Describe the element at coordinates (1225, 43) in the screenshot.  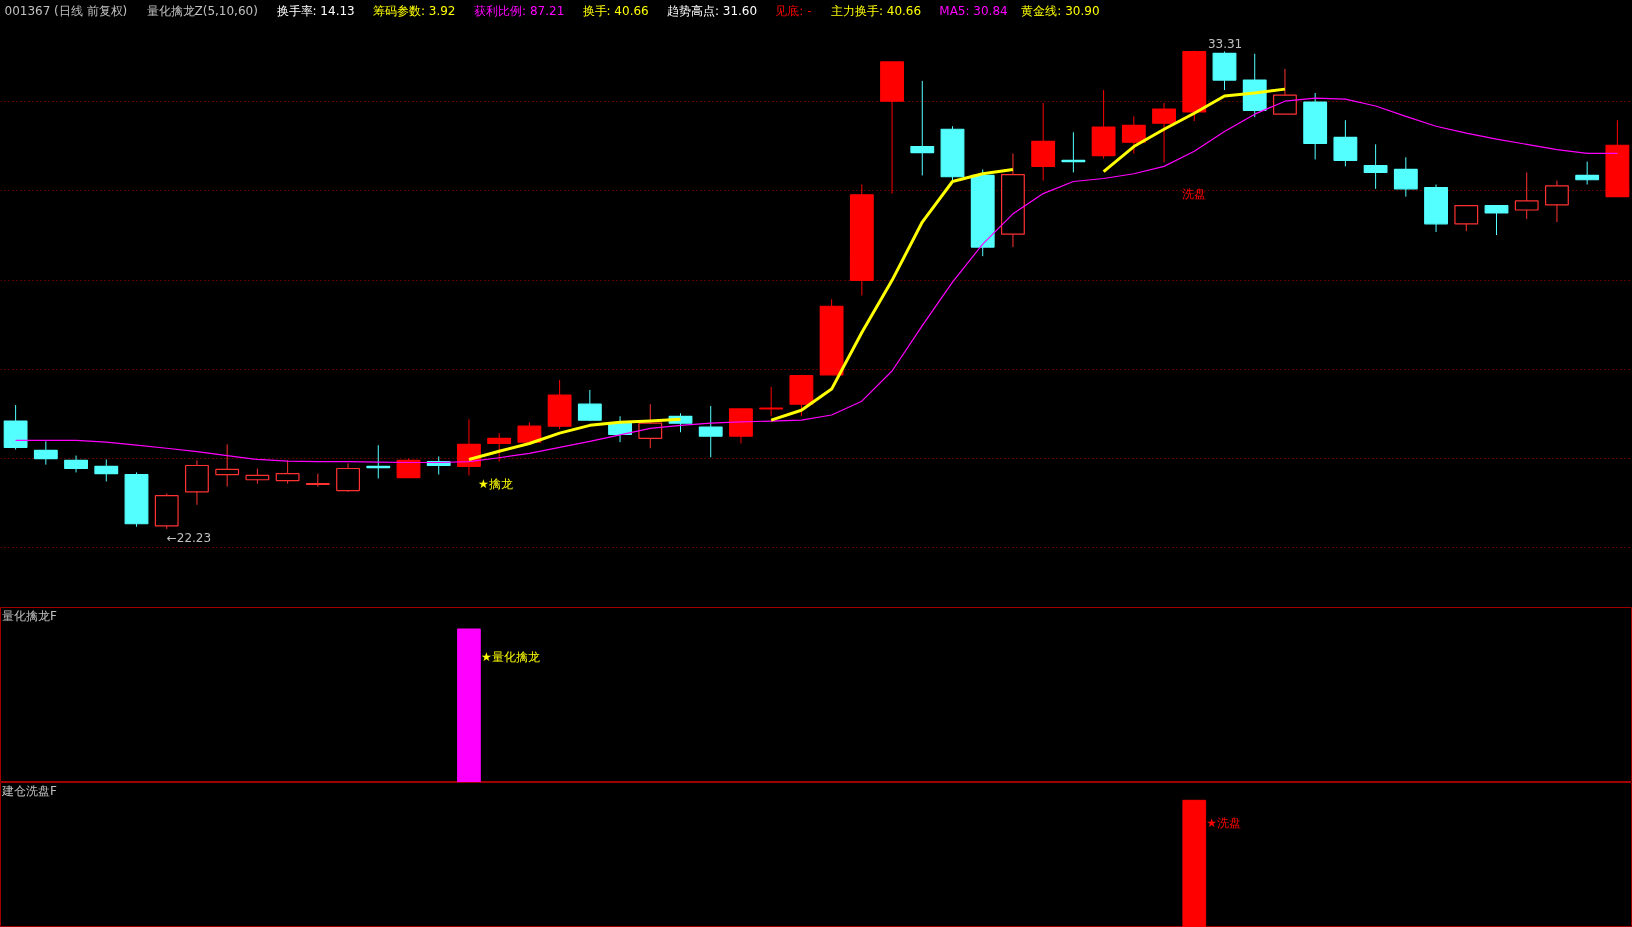
I see `annotation: 33.31` at that location.